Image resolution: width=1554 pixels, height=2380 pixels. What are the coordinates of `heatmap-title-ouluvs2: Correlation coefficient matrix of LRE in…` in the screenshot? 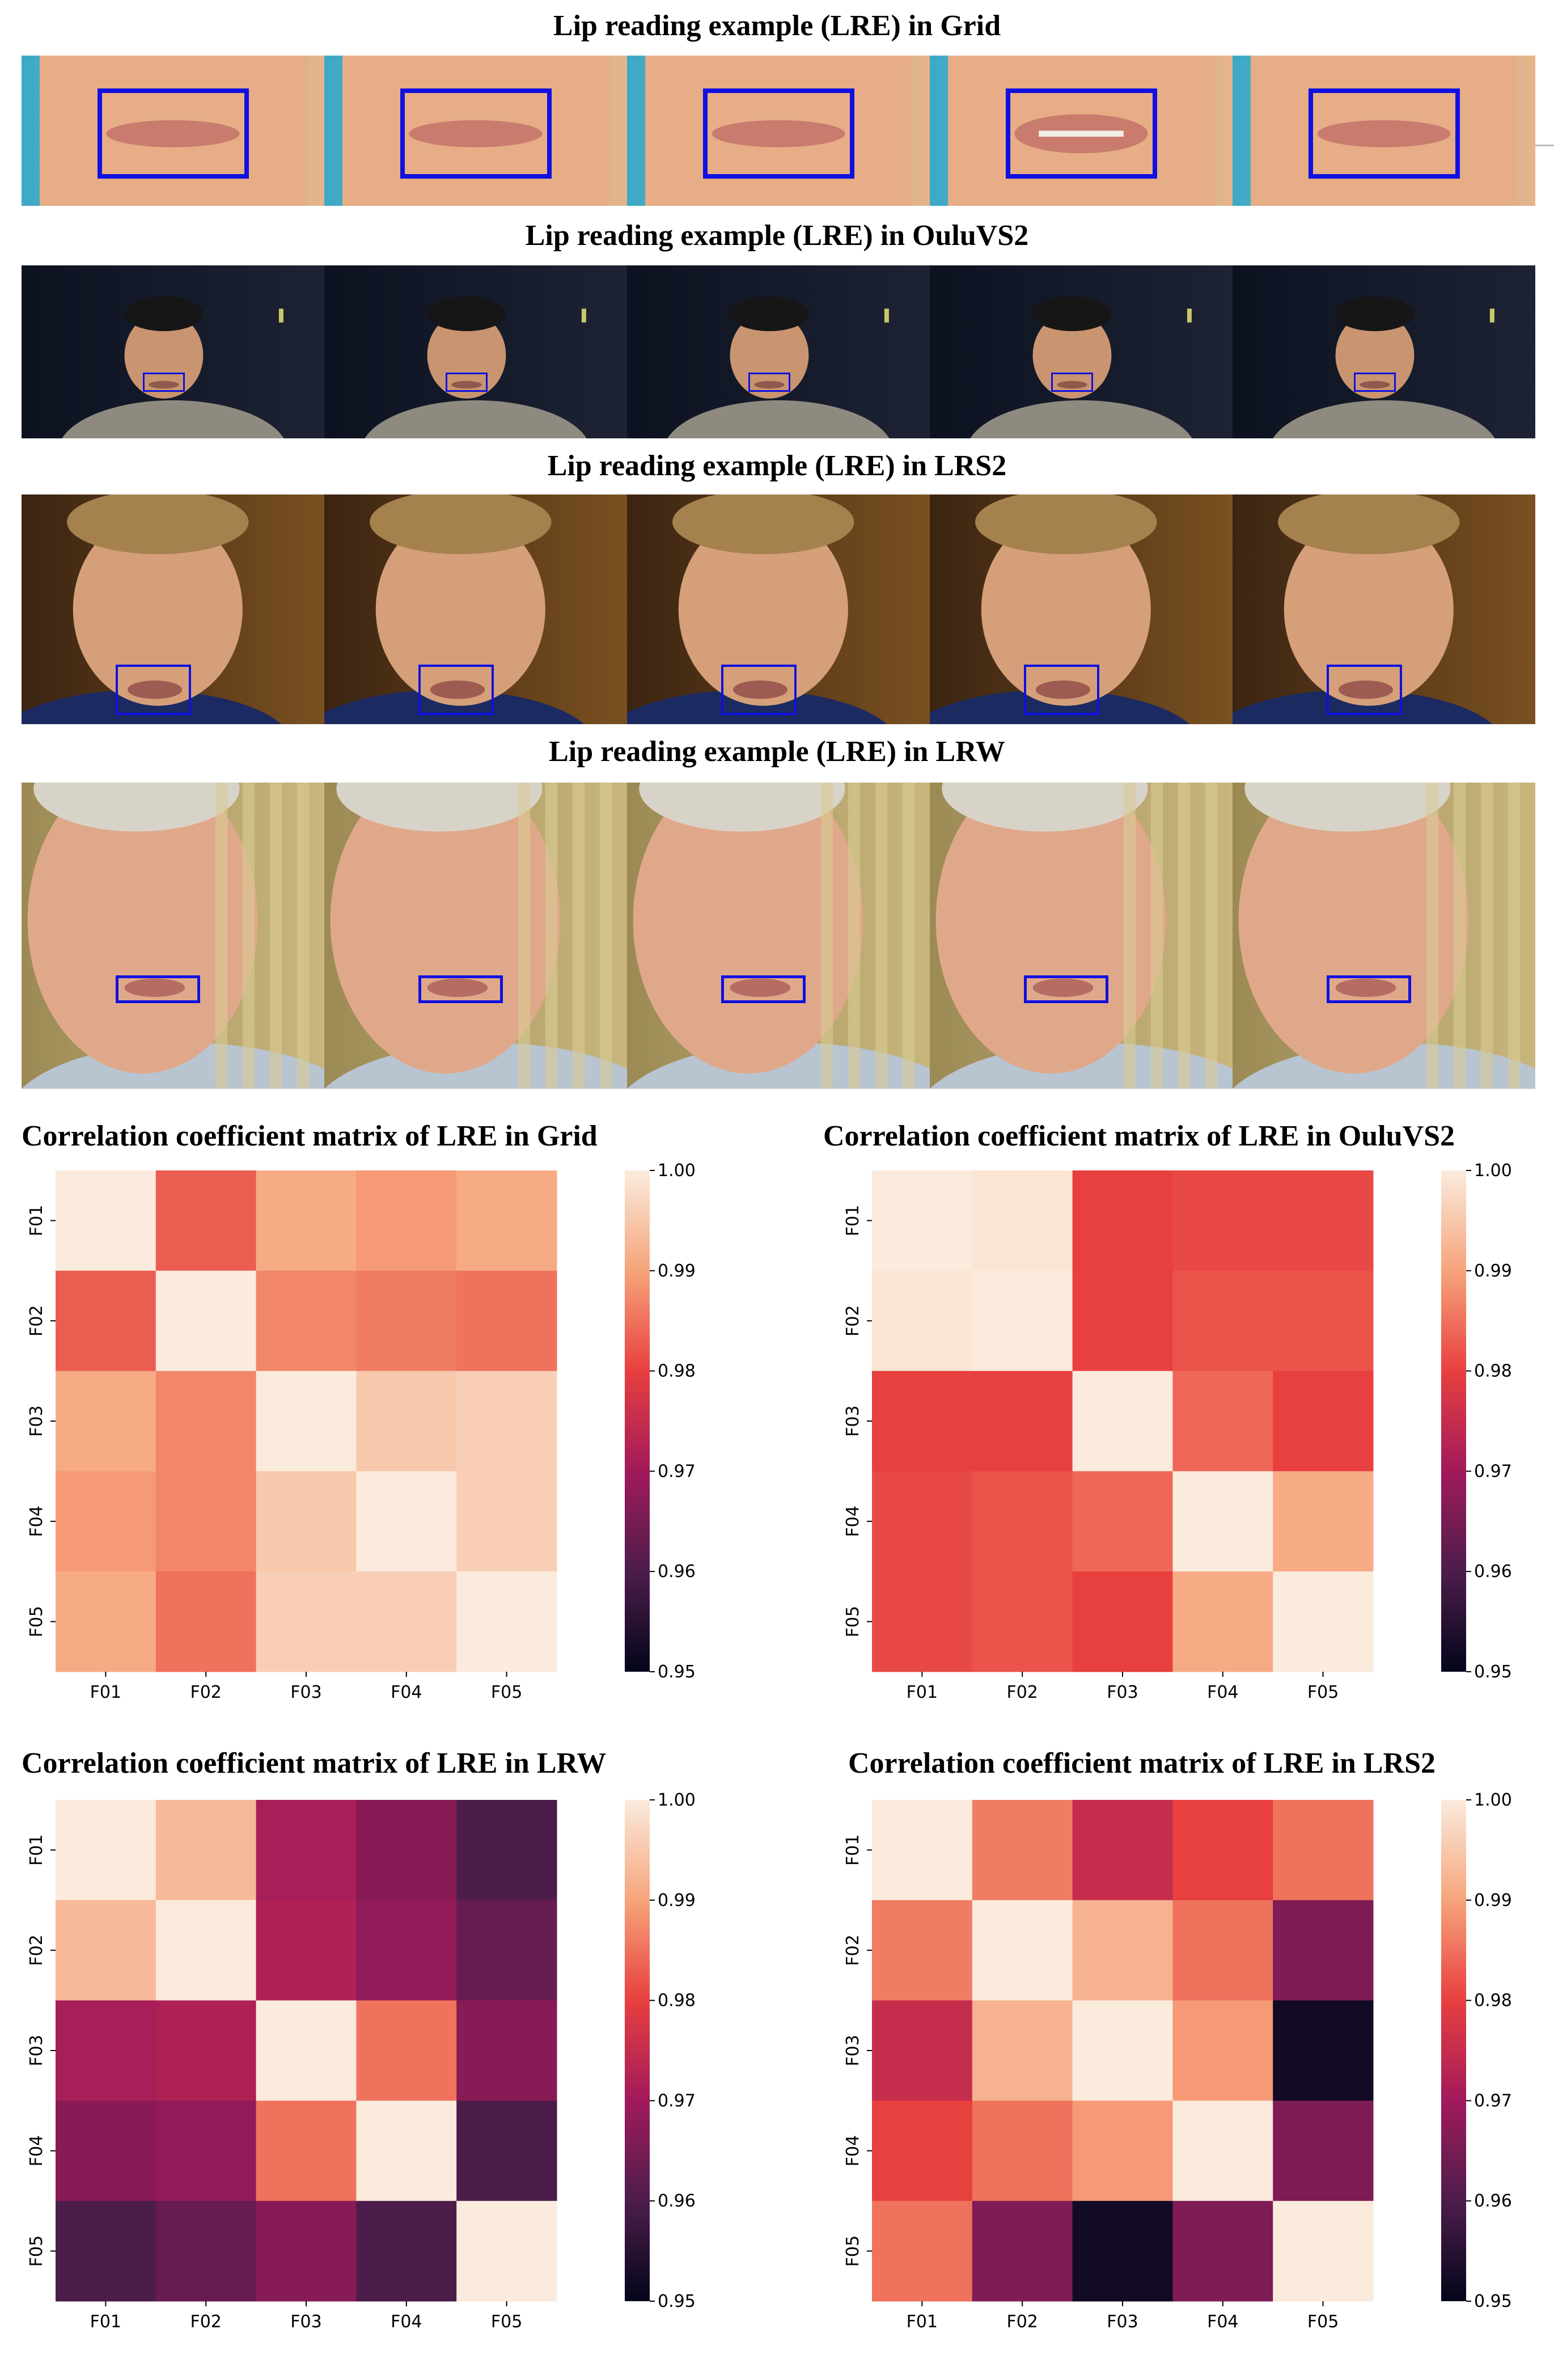 It's located at (1139, 1136).